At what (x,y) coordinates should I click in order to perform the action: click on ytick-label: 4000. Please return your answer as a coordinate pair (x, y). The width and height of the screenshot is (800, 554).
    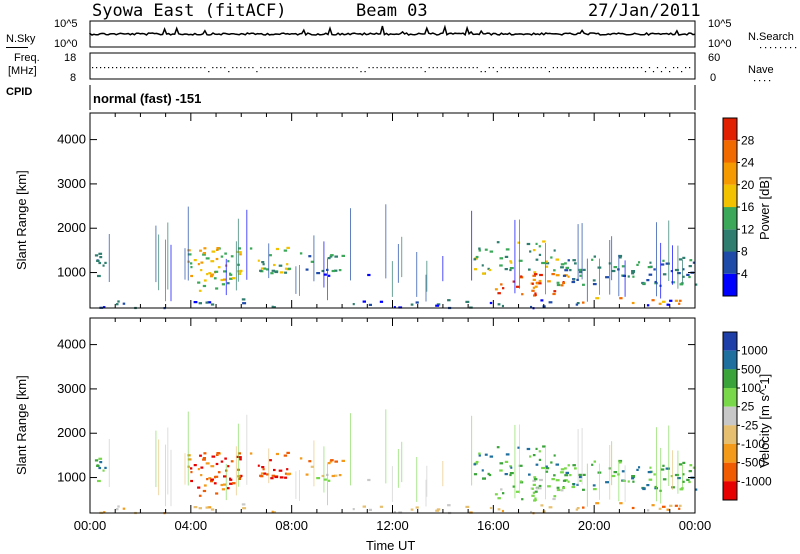
    Looking at the image, I should click on (71, 344).